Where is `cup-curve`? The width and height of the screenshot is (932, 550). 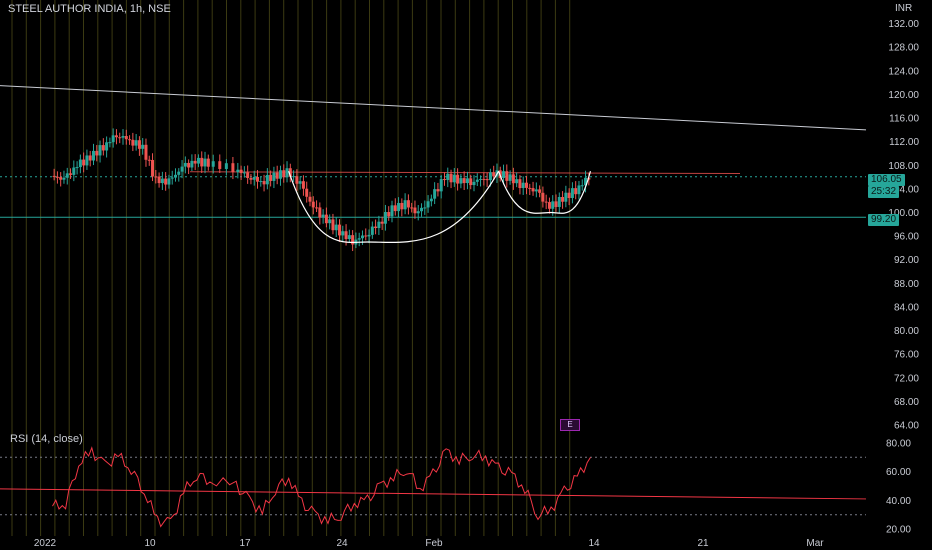
cup-curve is located at coordinates (545, 192).